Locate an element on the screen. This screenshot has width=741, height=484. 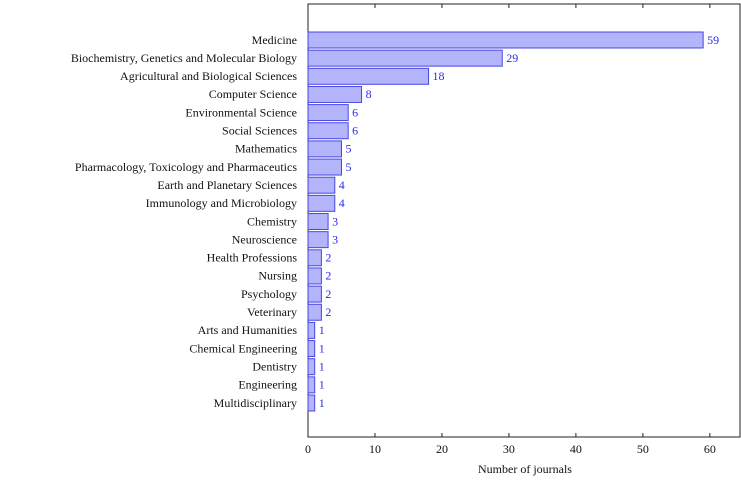
value-label: 8 is located at coordinates (369, 94).